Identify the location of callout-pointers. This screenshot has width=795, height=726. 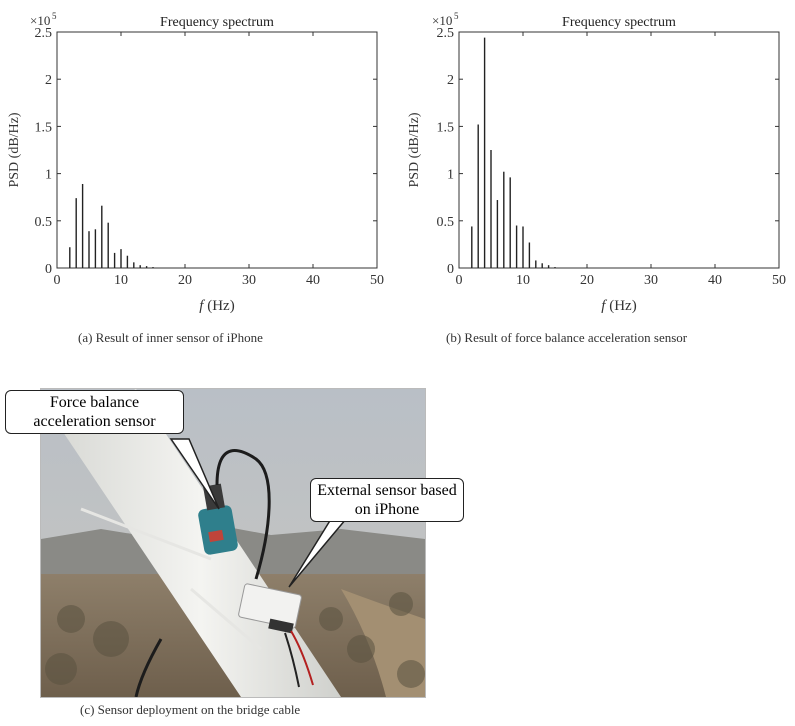
(258, 513).